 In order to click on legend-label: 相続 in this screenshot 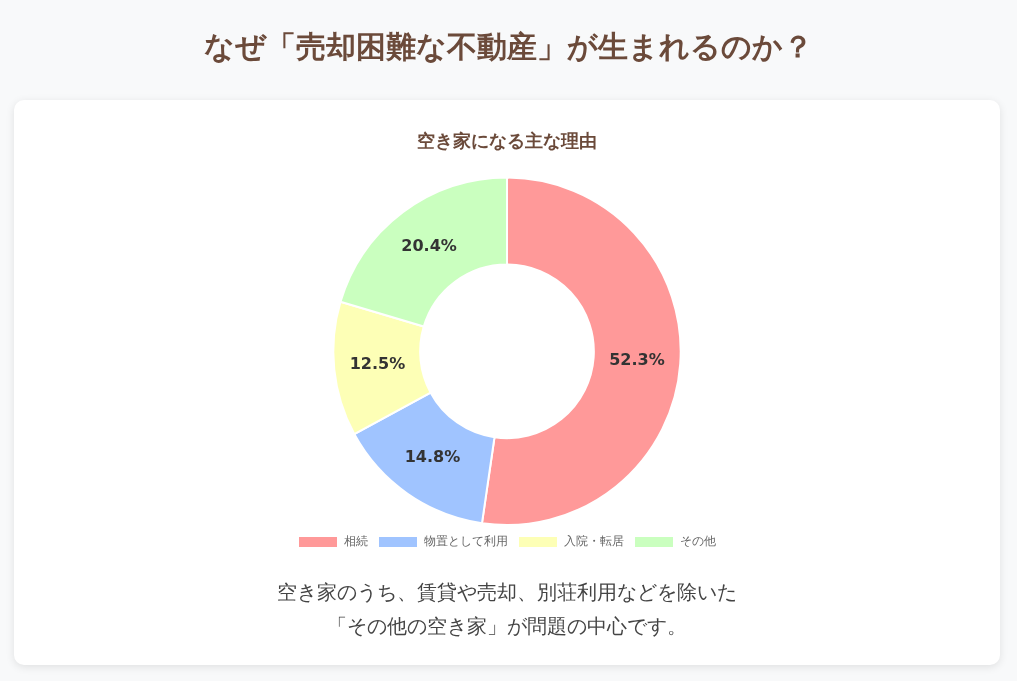, I will do `click(356, 541)`.